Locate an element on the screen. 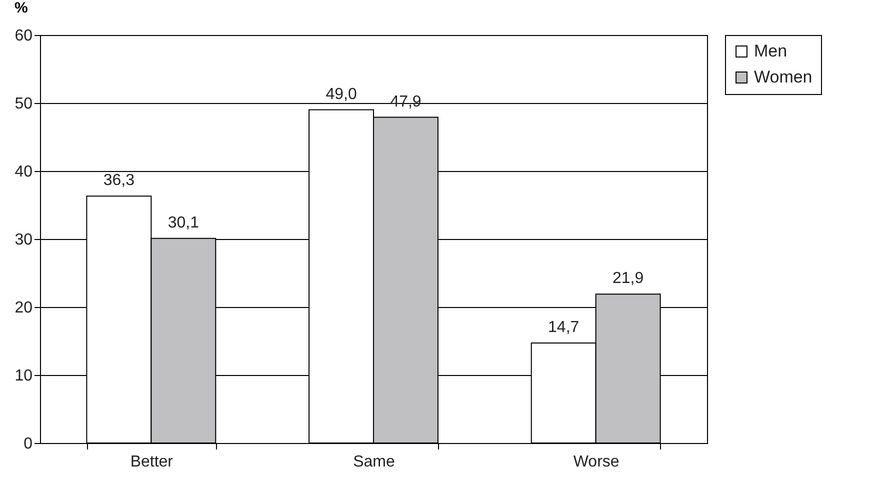  data-label: 36,3 is located at coordinates (119, 181).